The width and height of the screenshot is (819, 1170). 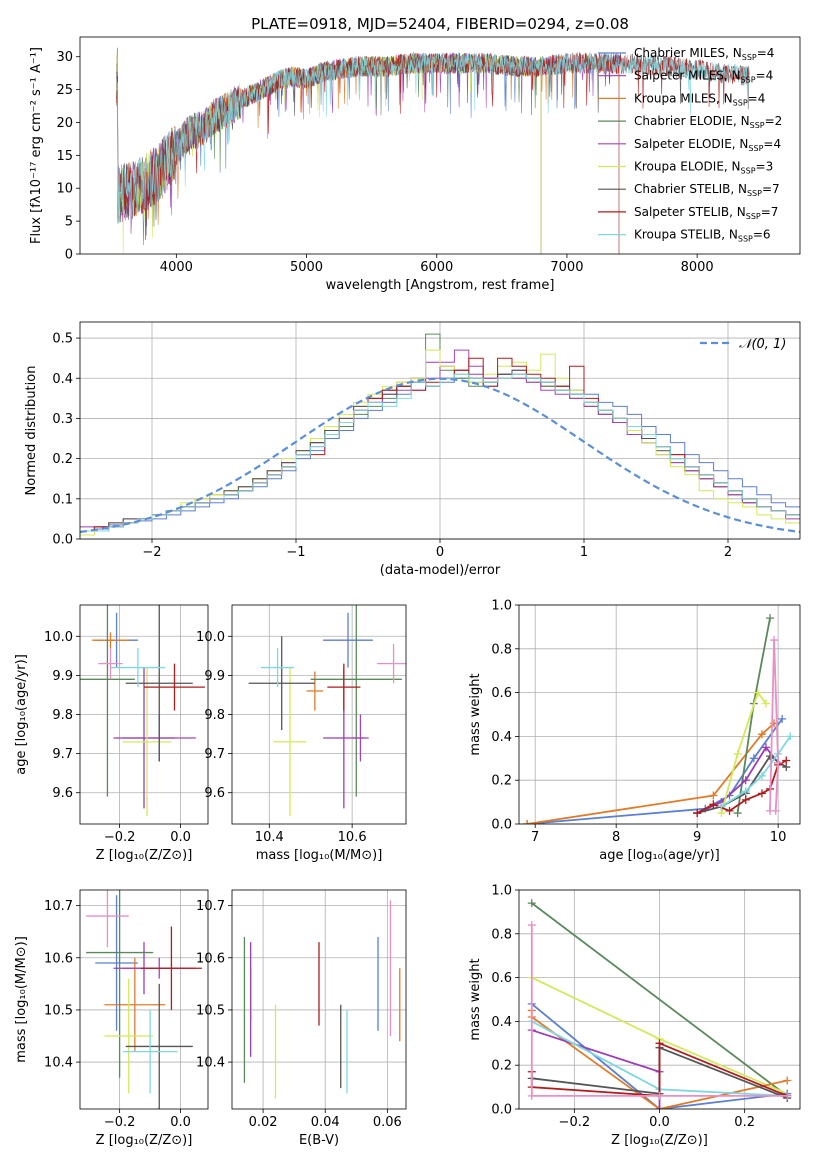 I want to click on x-axis-label: Z [log₁₀(Z/Z⊙)], so click(x=144, y=1140).